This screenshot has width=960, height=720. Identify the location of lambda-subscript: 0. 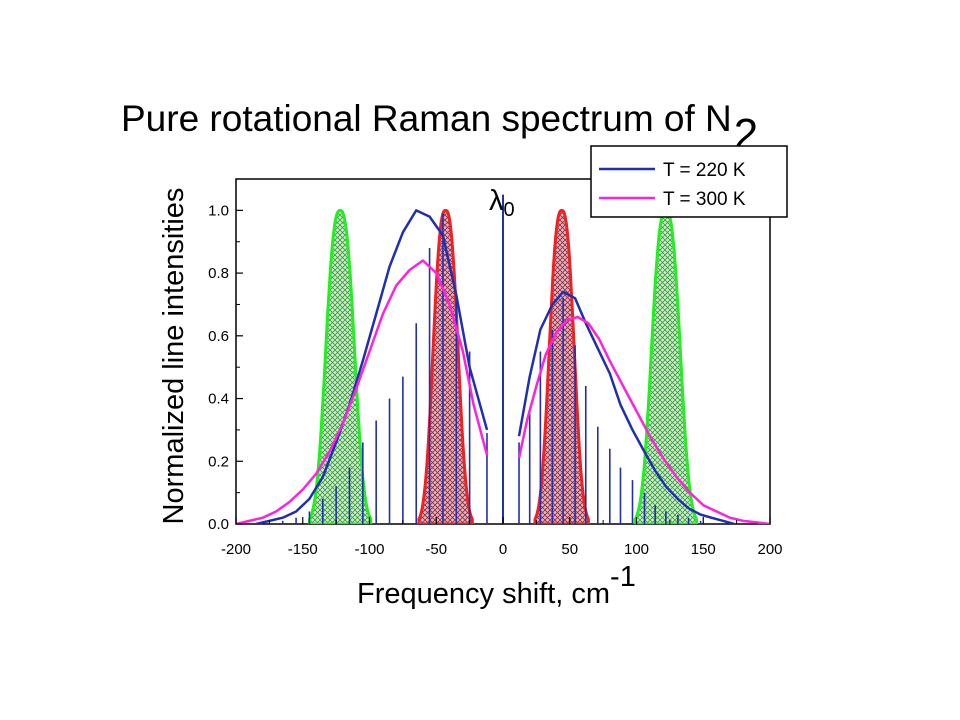
(509, 210).